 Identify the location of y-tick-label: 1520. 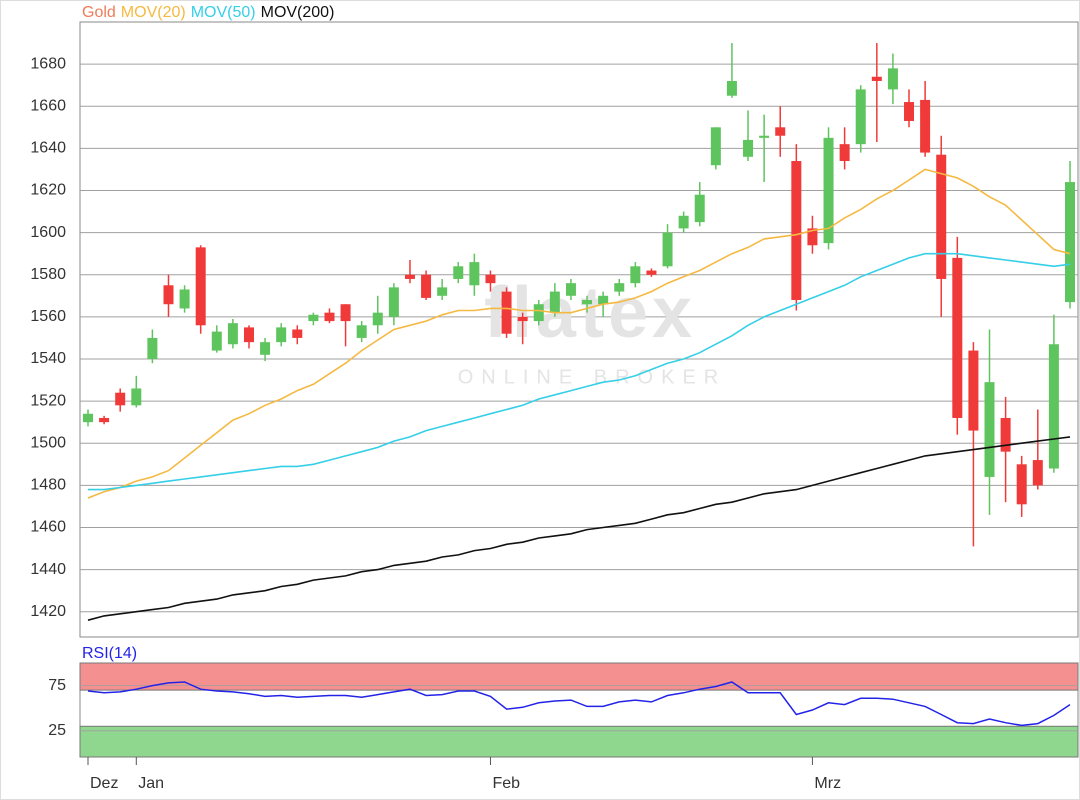
(48, 400).